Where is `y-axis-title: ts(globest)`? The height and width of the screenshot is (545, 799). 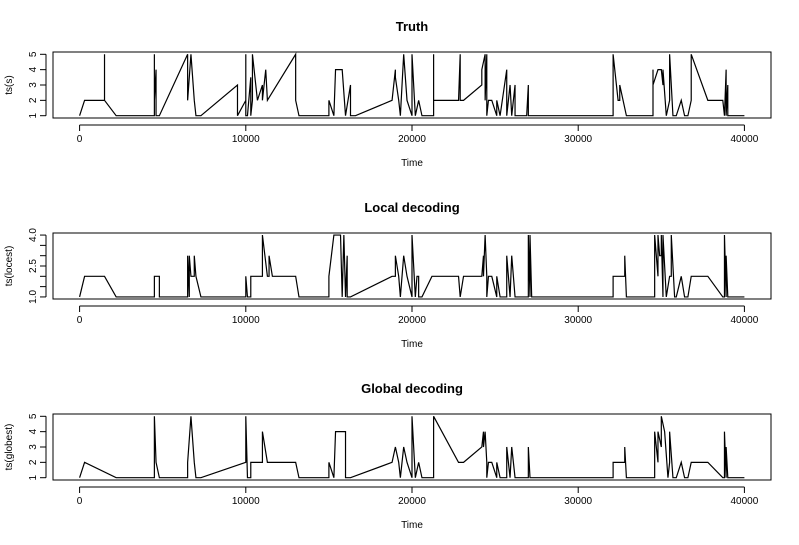
y-axis-title: ts(globest) is located at coordinates (9, 447).